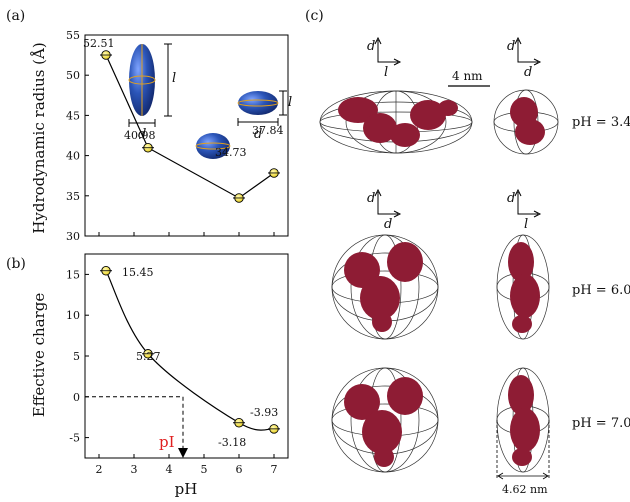 The height and width of the screenshot is (502, 630). Describe the element at coordinates (231, 152) in the screenshot. I see `a-label-2: 34.73` at that location.